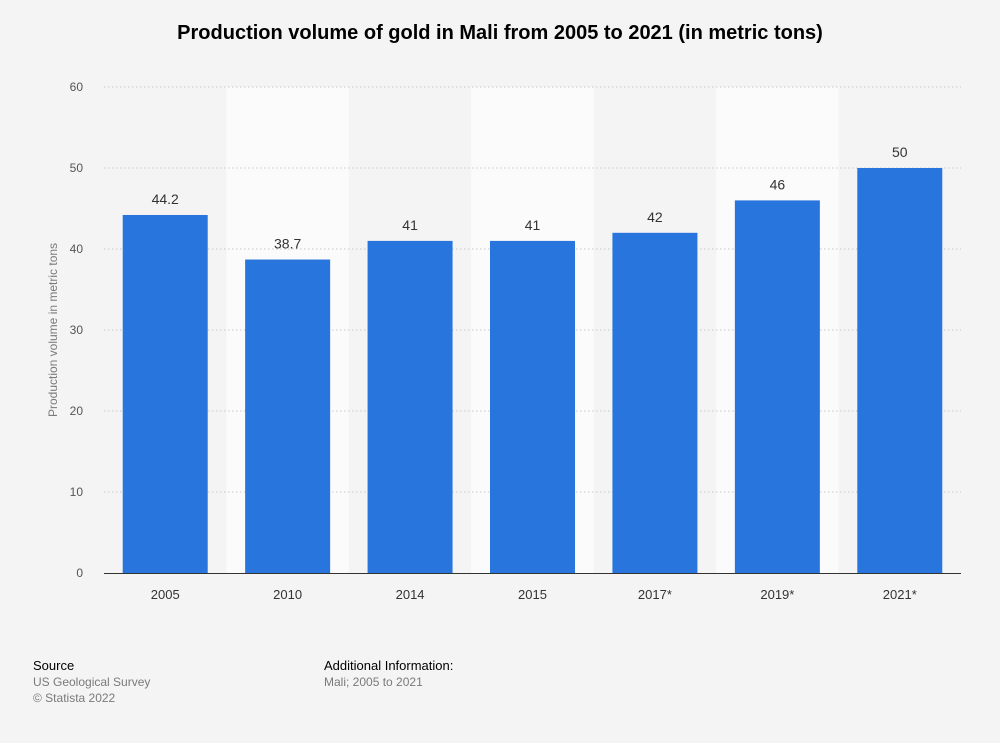 This screenshot has height=743, width=1000. I want to click on x-tick-label: 2015, so click(532, 594).